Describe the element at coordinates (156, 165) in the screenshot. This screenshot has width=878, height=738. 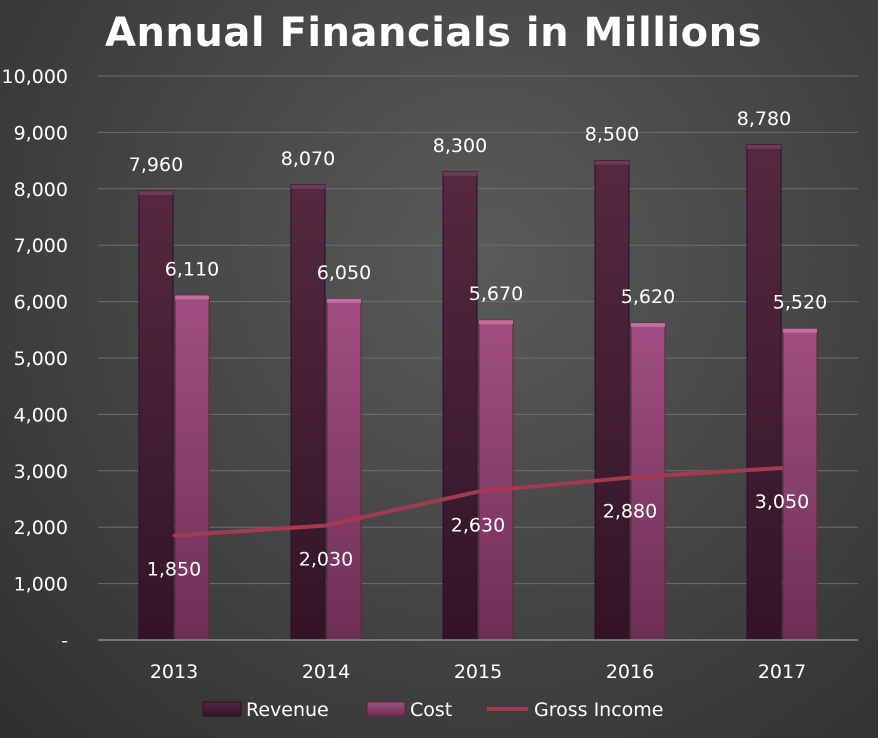
I see `revenue-data-label: 7,960` at that location.